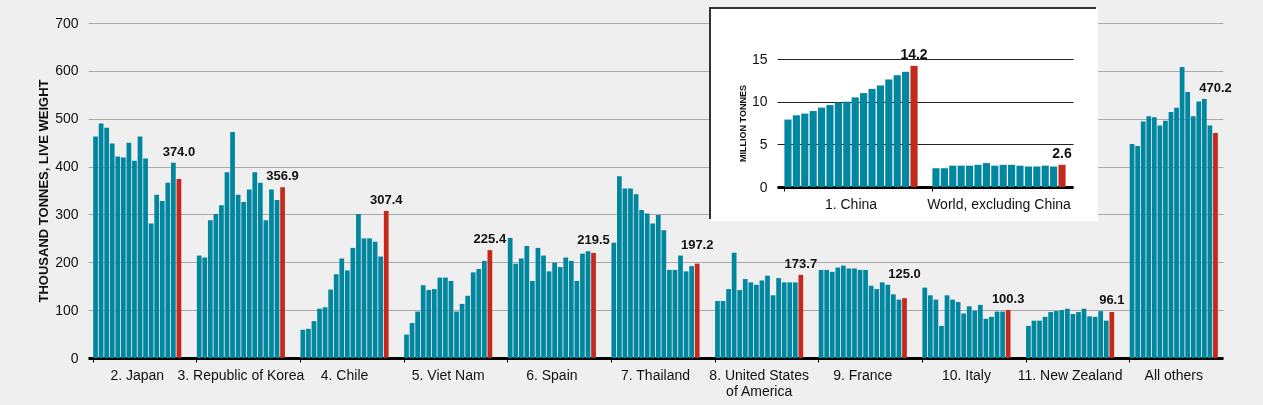 This screenshot has width=1263, height=405. Describe the element at coordinates (763, 143) in the screenshot. I see `y-tick-label: 5` at that location.